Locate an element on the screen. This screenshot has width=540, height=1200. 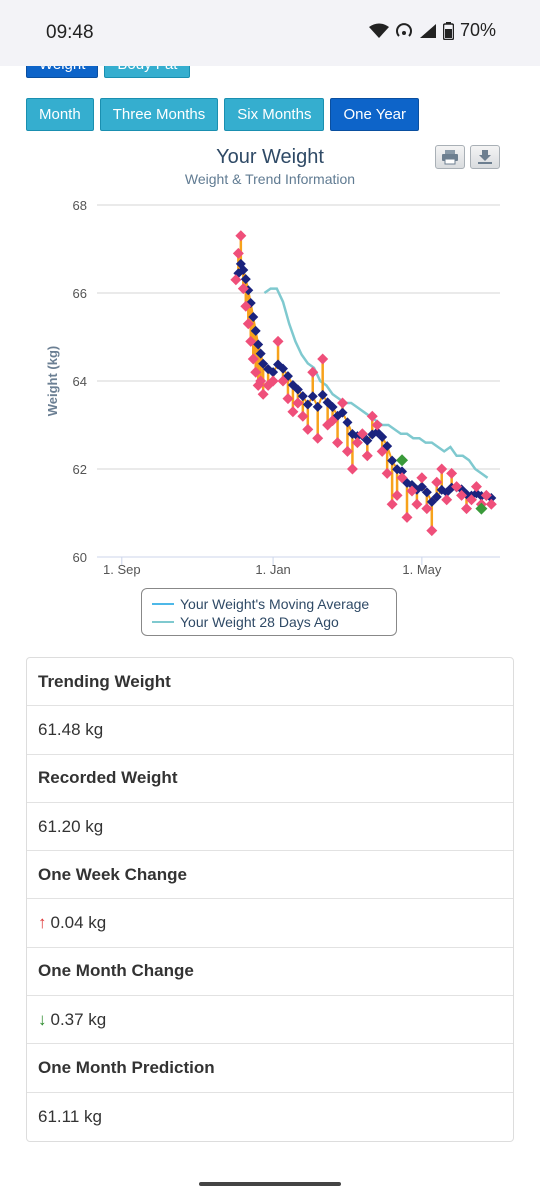
gesture-nav-bar is located at coordinates (270, 1184).